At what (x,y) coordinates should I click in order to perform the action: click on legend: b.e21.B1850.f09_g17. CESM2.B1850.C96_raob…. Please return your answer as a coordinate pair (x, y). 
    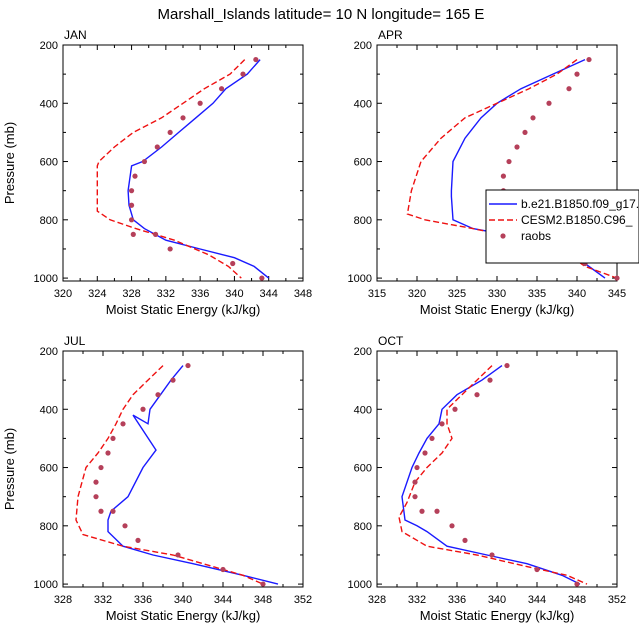
    Looking at the image, I should click on (562, 226).